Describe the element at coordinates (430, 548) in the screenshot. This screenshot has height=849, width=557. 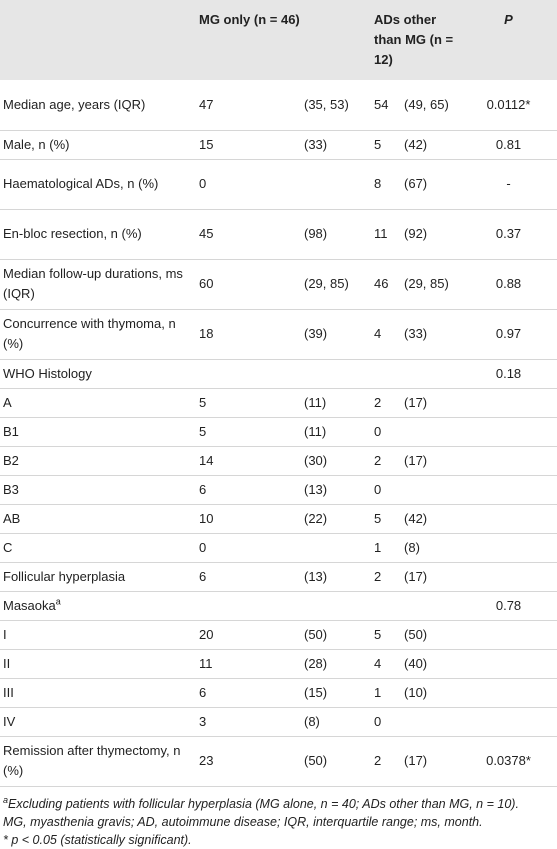
I see `table-cell: (8)` at that location.